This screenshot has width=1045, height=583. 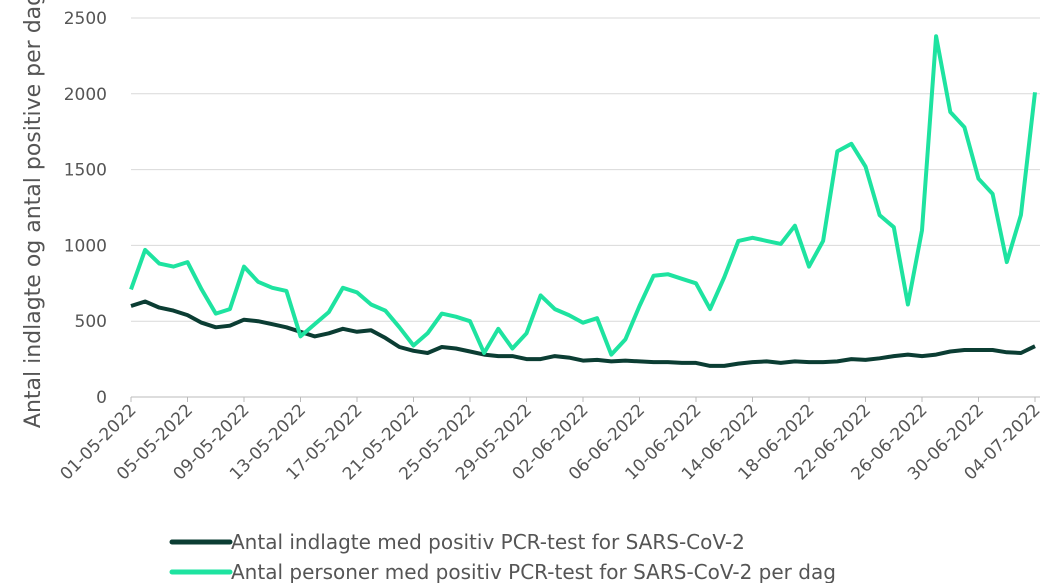 What do you see at coordinates (33, 214) in the screenshot?
I see `y-axis-title: Antal indlagte og antal positive per dag` at bounding box center [33, 214].